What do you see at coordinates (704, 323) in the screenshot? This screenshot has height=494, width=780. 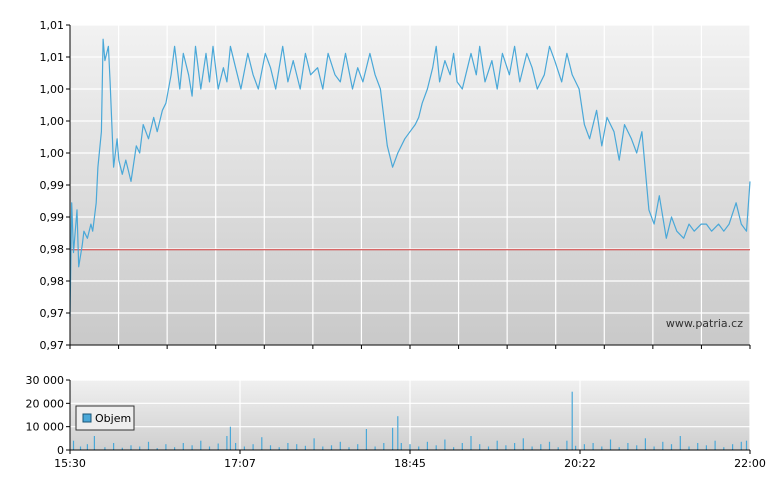 I see `watermark: www.patria.cz` at bounding box center [704, 323].